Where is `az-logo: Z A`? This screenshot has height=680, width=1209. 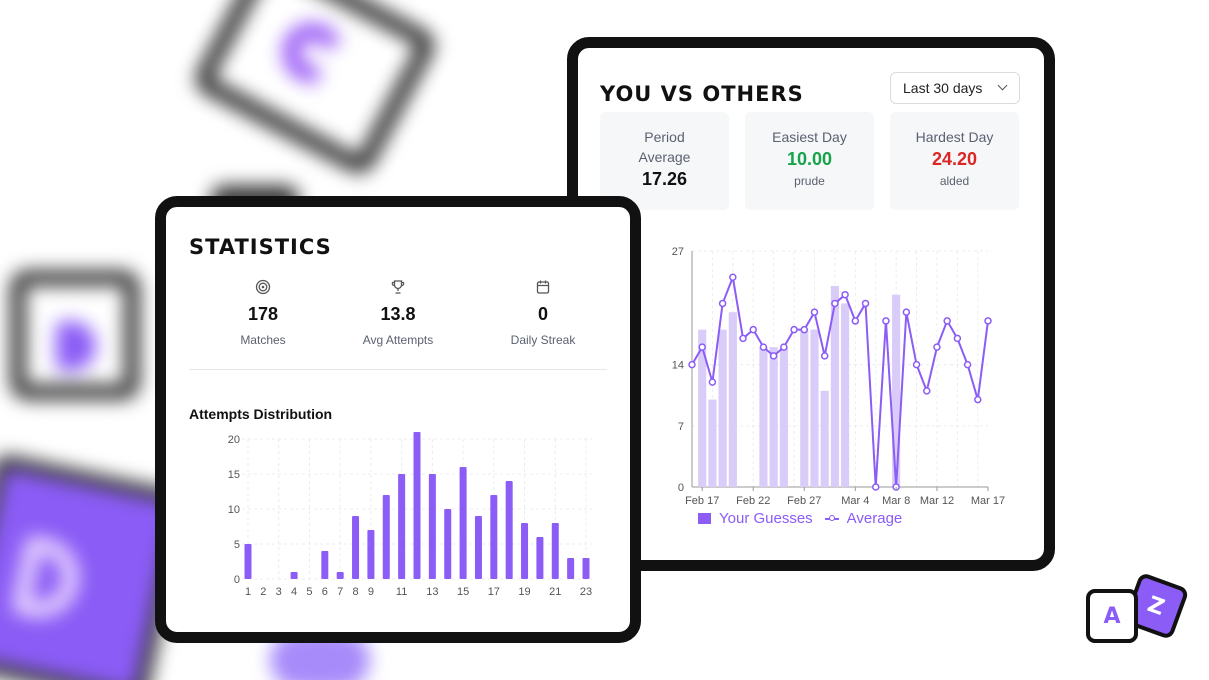
az-logo: Z A is located at coordinates (1137, 609).